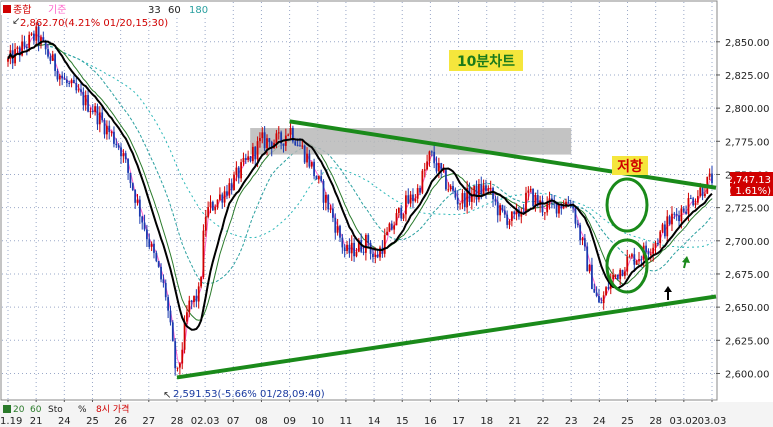 This screenshot has height=427, width=773. What do you see at coordinates (543, 421) in the screenshot?
I see `x-tick-label: 22` at bounding box center [543, 421].